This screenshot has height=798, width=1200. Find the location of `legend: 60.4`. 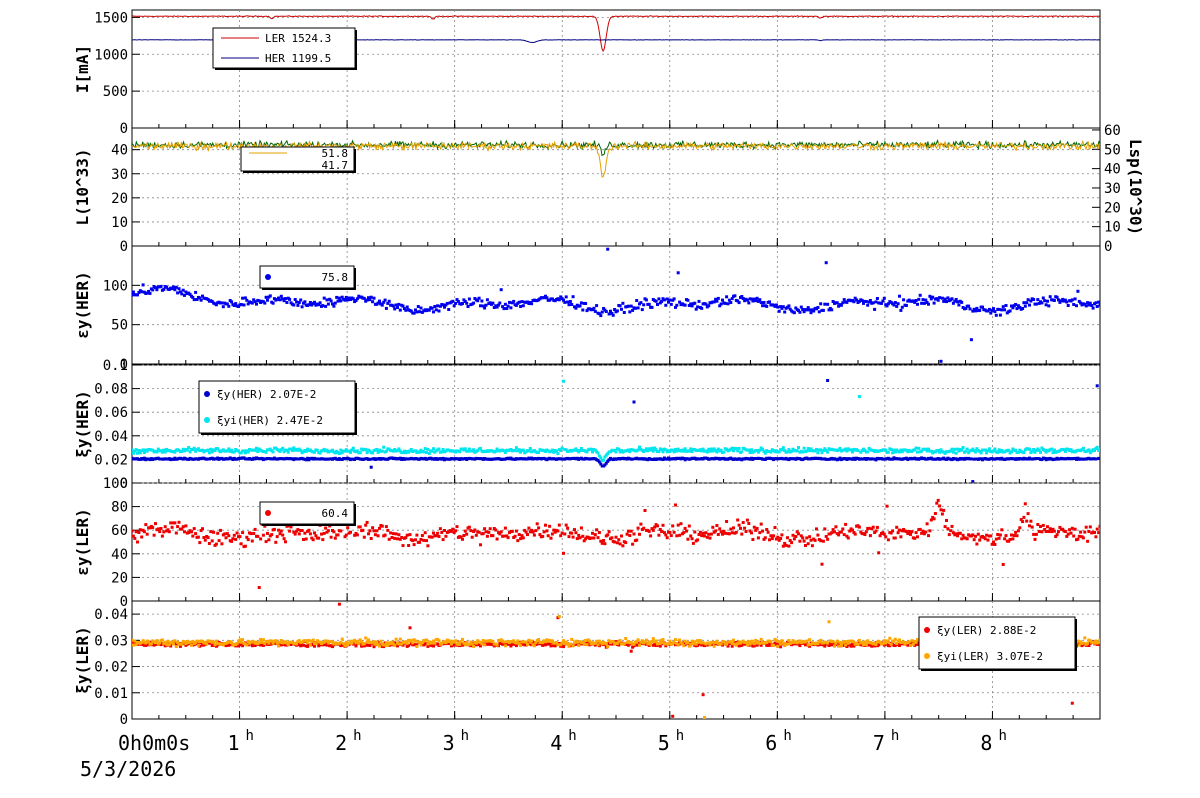

legend: 60.4 is located at coordinates (307, 513).